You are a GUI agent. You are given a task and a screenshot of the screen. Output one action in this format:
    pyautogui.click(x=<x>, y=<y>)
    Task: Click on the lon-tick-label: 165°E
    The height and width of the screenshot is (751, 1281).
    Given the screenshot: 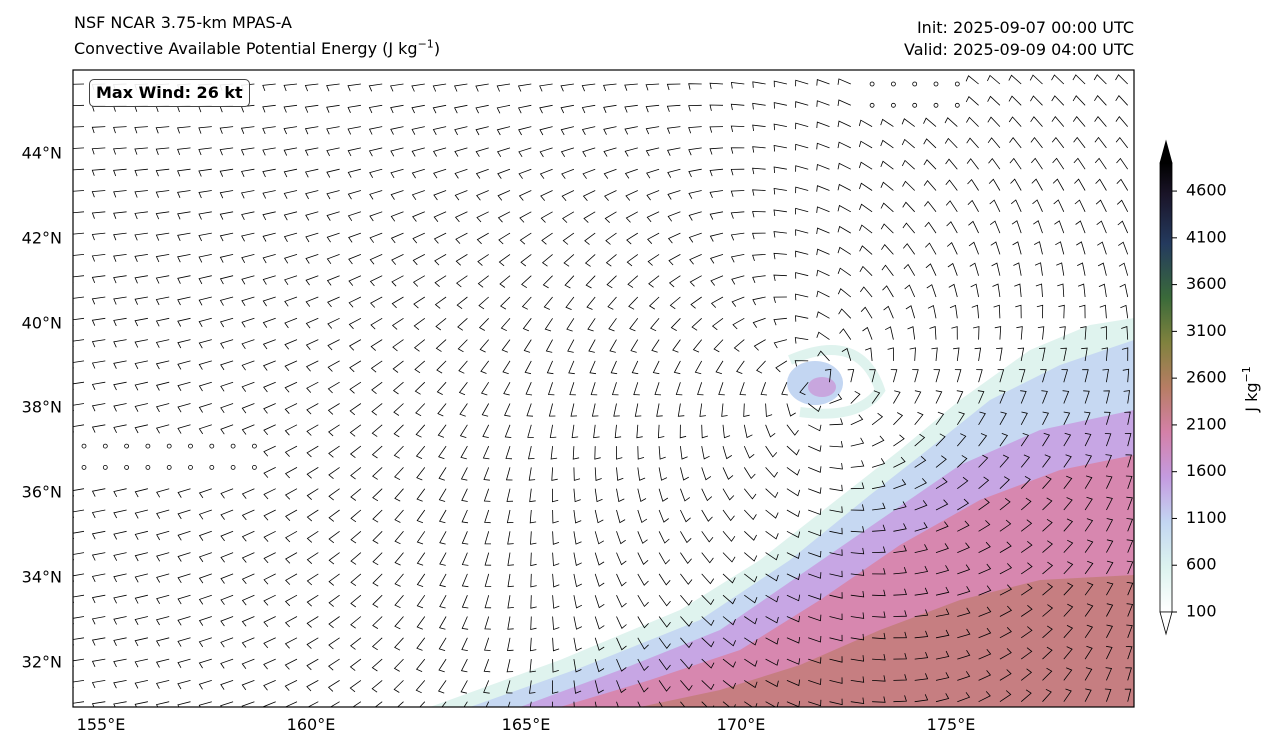 What is the action you would take?
    pyautogui.click(x=526, y=724)
    